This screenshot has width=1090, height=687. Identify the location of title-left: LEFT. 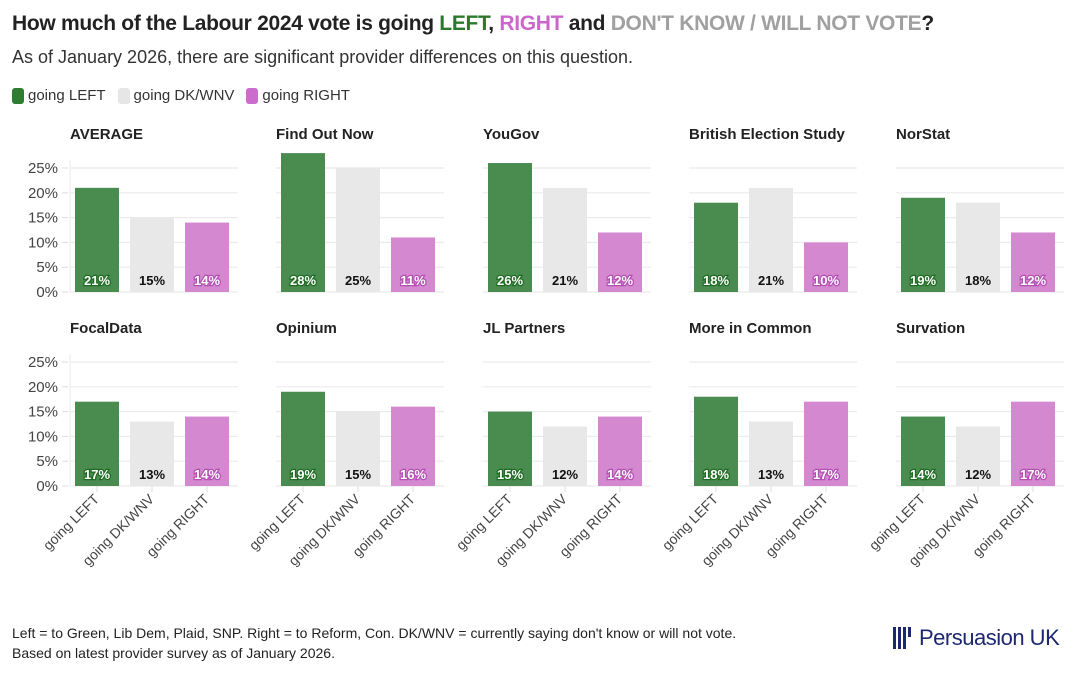
(464, 23).